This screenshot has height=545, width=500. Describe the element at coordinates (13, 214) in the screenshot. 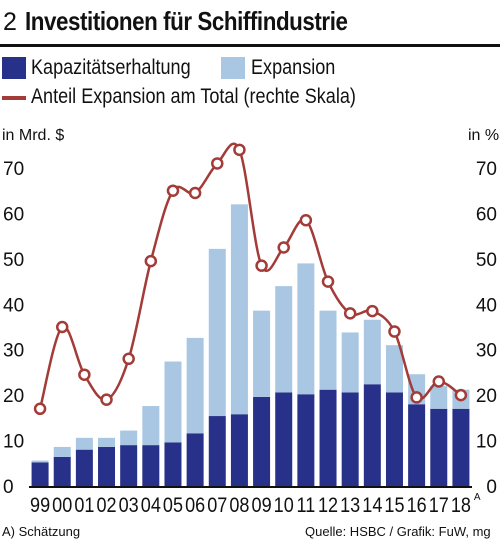

I see `y-left-tick-label: 60` at that location.